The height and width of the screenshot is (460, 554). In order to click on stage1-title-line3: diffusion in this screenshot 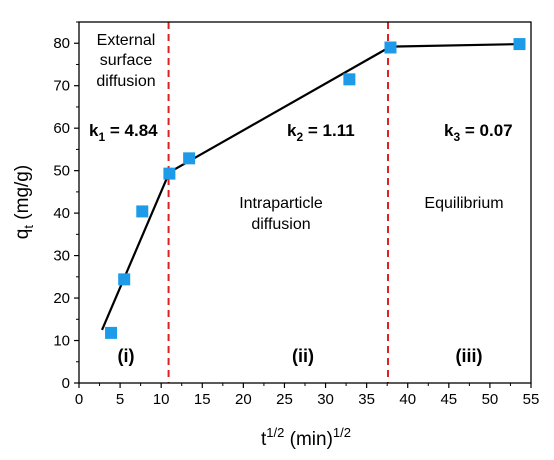, I will do `click(125, 81)`.